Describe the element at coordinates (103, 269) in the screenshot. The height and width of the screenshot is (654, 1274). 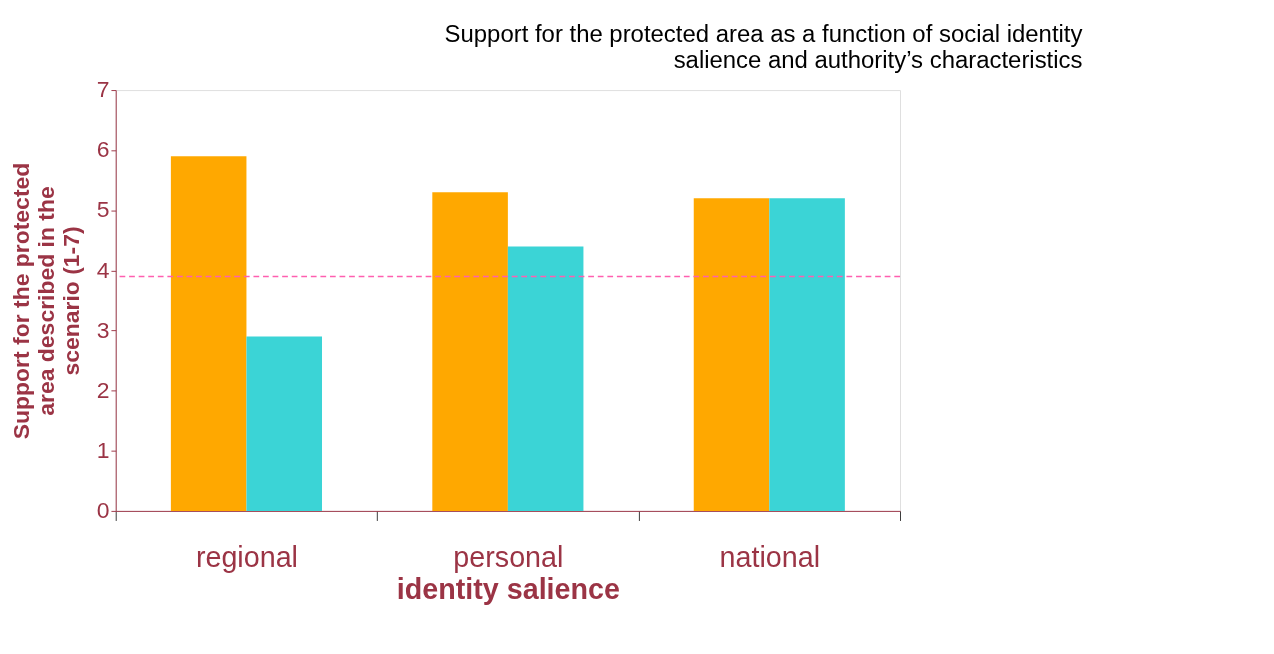
I see `y-tick-label: 4` at that location.